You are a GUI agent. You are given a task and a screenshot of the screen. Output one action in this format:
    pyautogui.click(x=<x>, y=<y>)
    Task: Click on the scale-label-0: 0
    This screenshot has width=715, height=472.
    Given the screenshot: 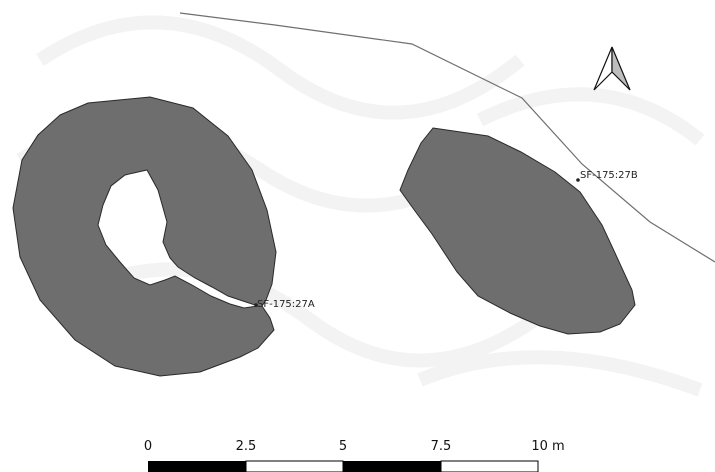 What is the action you would take?
    pyautogui.click(x=148, y=446)
    